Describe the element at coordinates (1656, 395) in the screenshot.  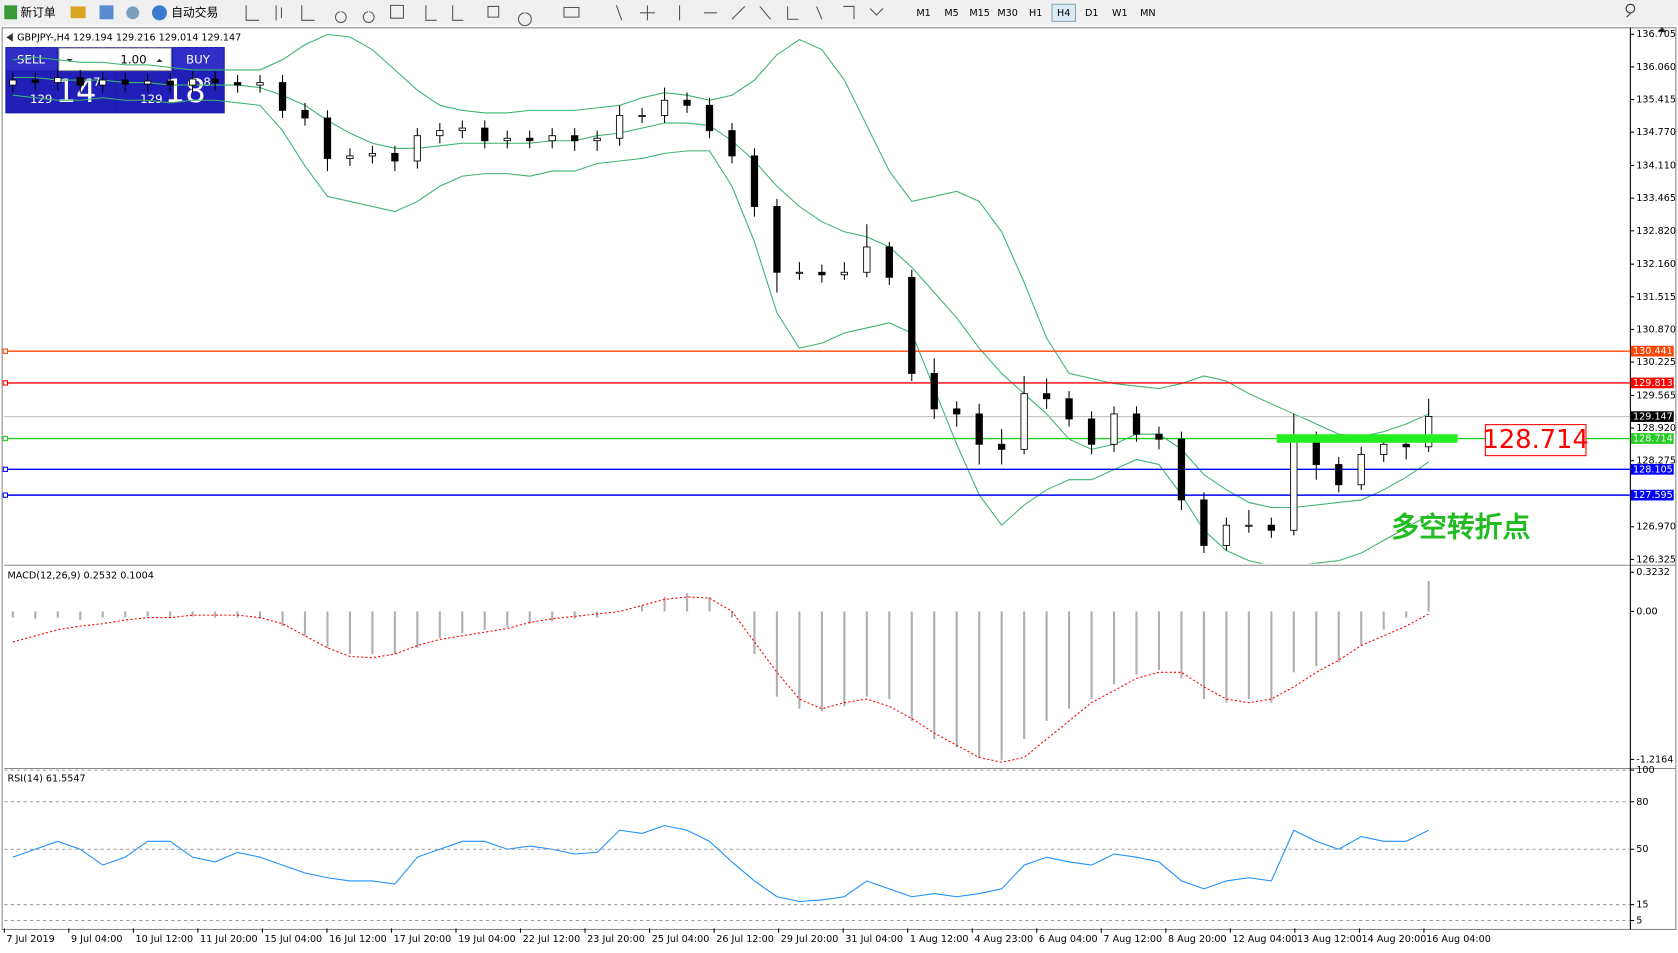
I see `y-tick-label: 129.565` at that location.